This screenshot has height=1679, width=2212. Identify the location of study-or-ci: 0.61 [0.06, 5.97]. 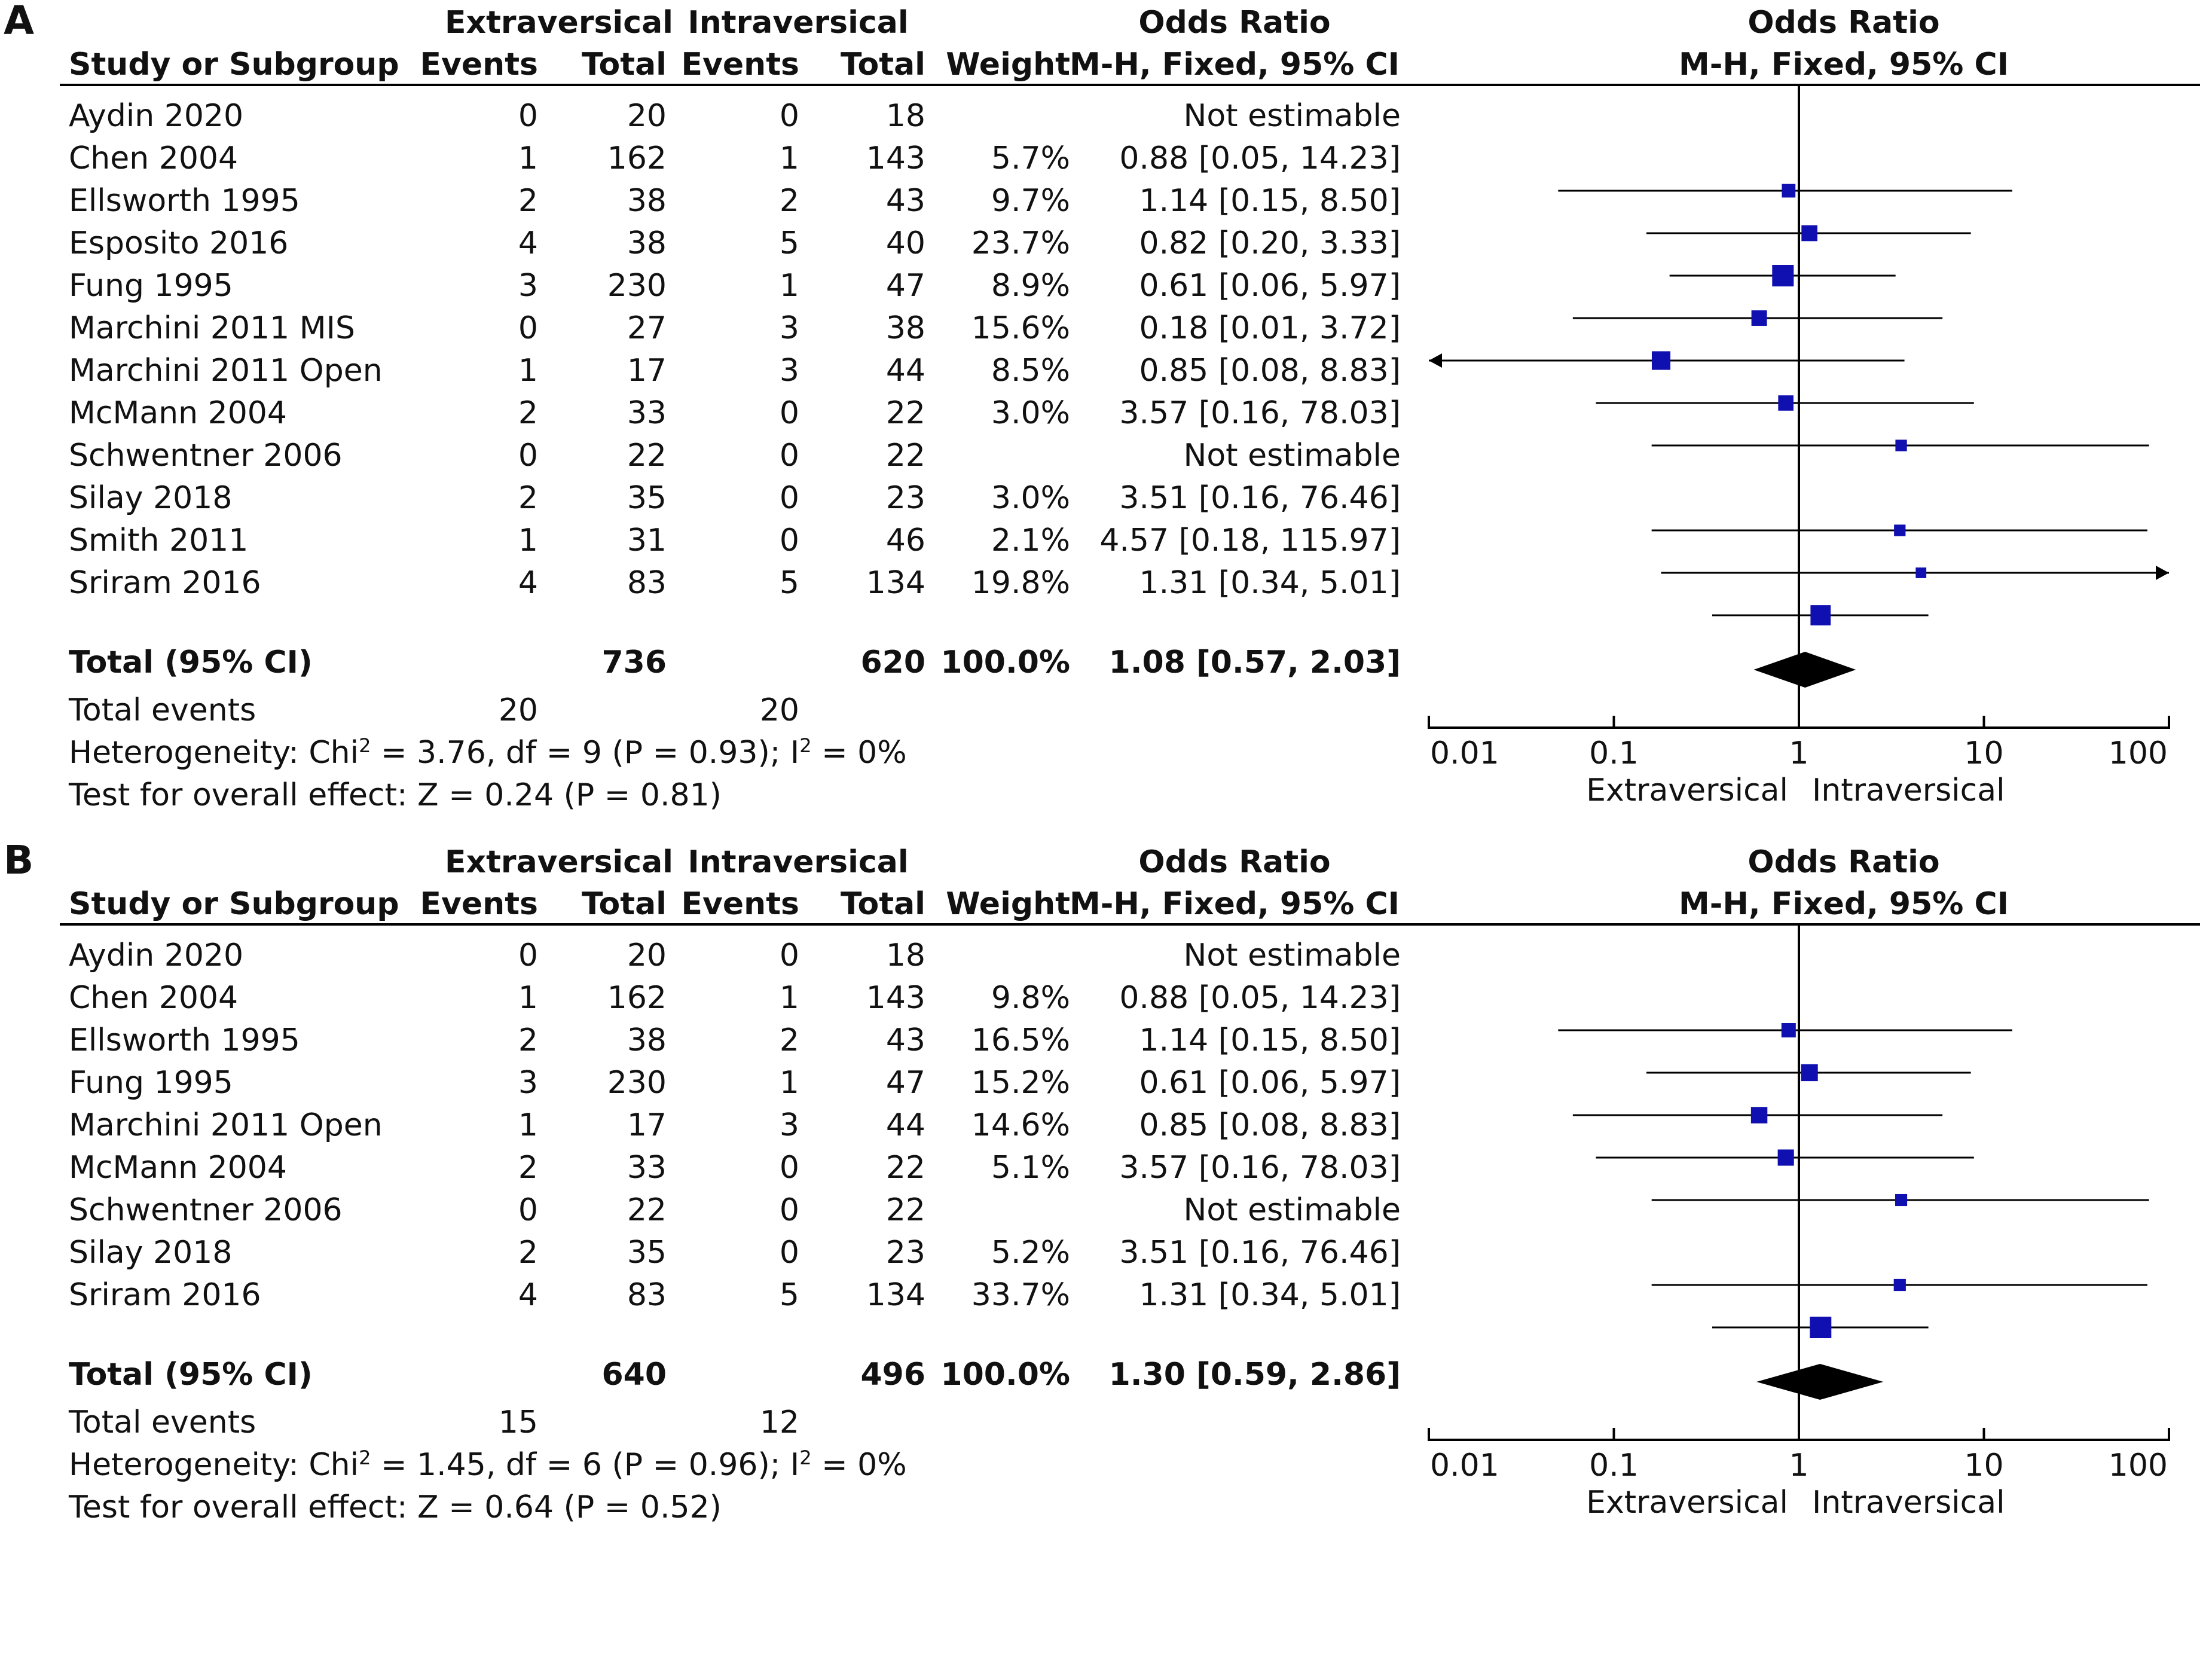
(1270, 1083).